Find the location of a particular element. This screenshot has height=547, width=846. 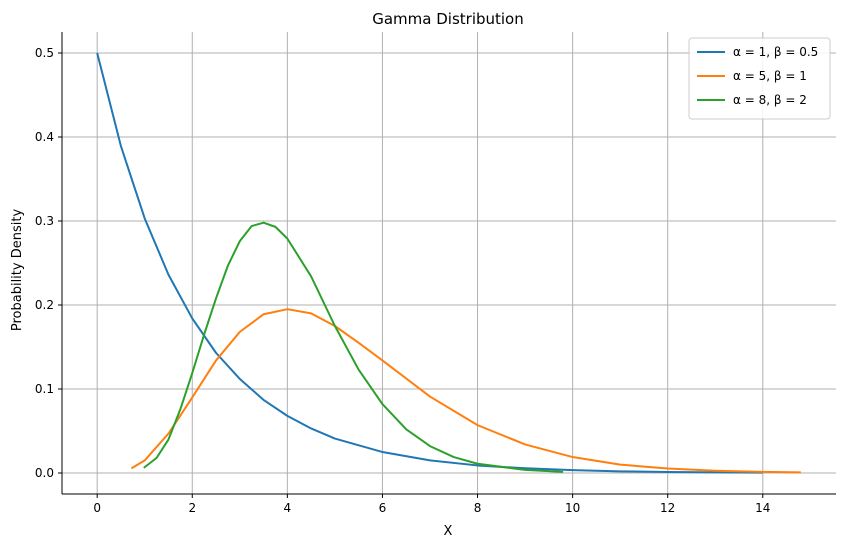

y-tick-label: 0.3 is located at coordinates (44, 221).